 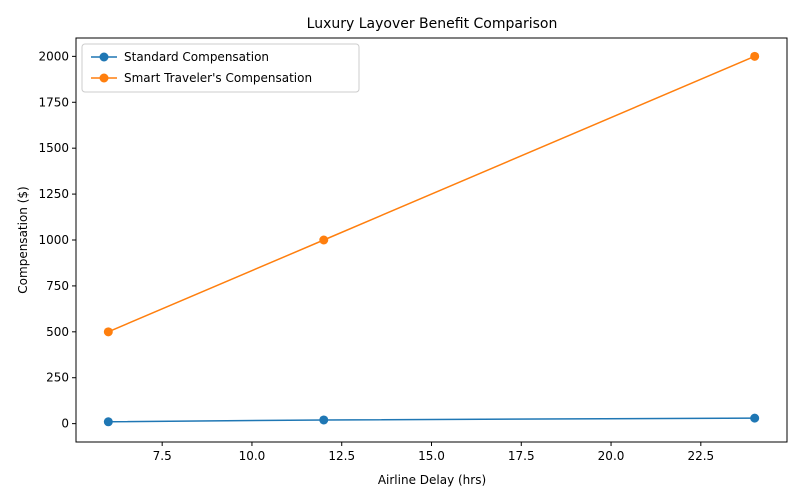 I want to click on x-axis-label: Airline Delay (hrs), so click(x=432, y=480).